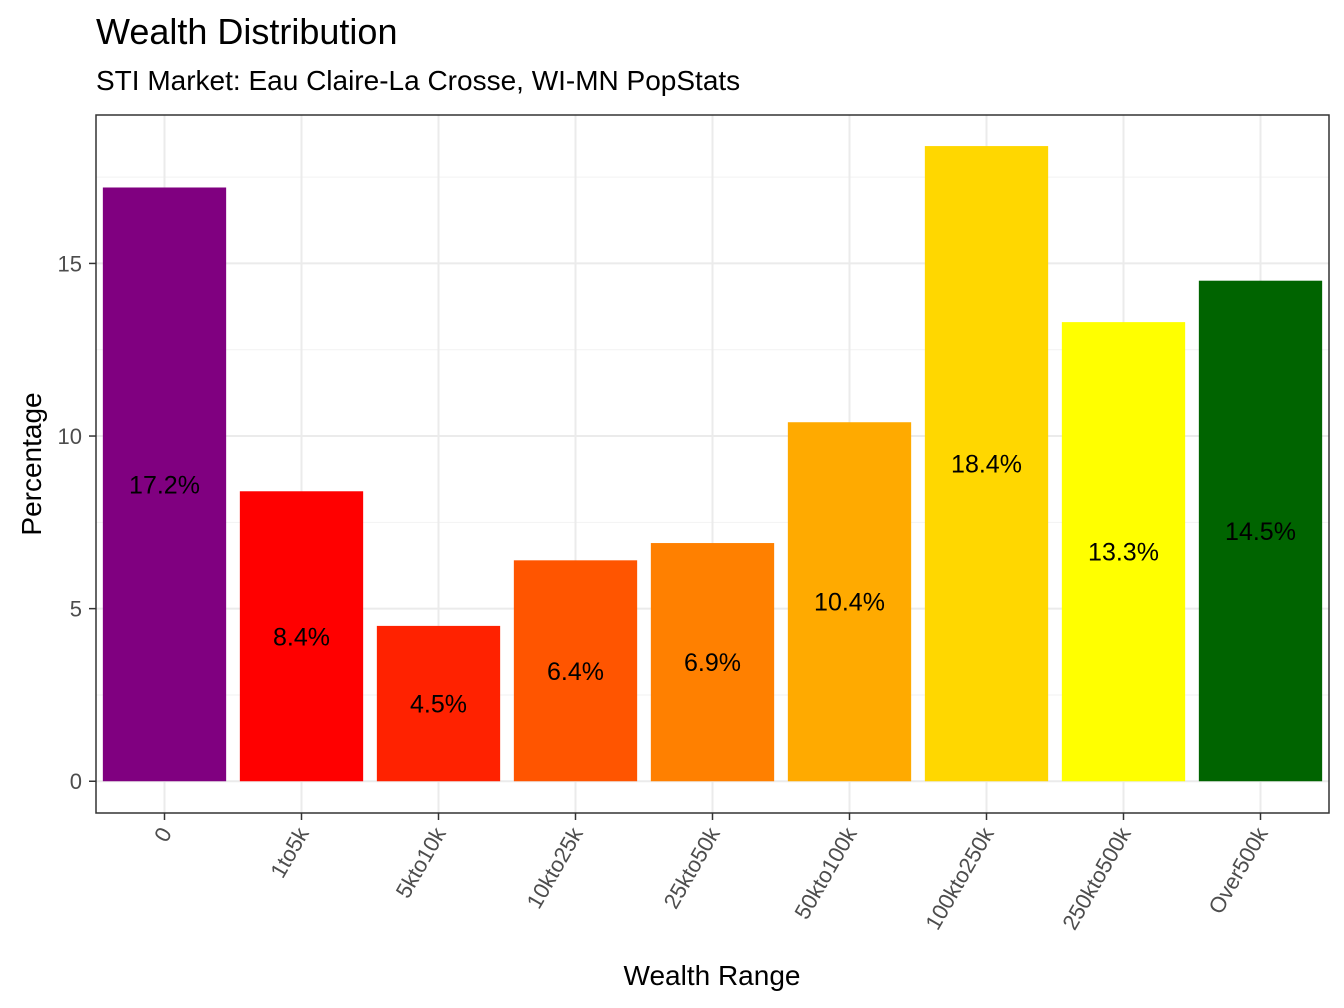 Image resolution: width=1344 pixels, height=1008 pixels. What do you see at coordinates (421, 862) in the screenshot?
I see `x-tick-label: 5kto10k` at bounding box center [421, 862].